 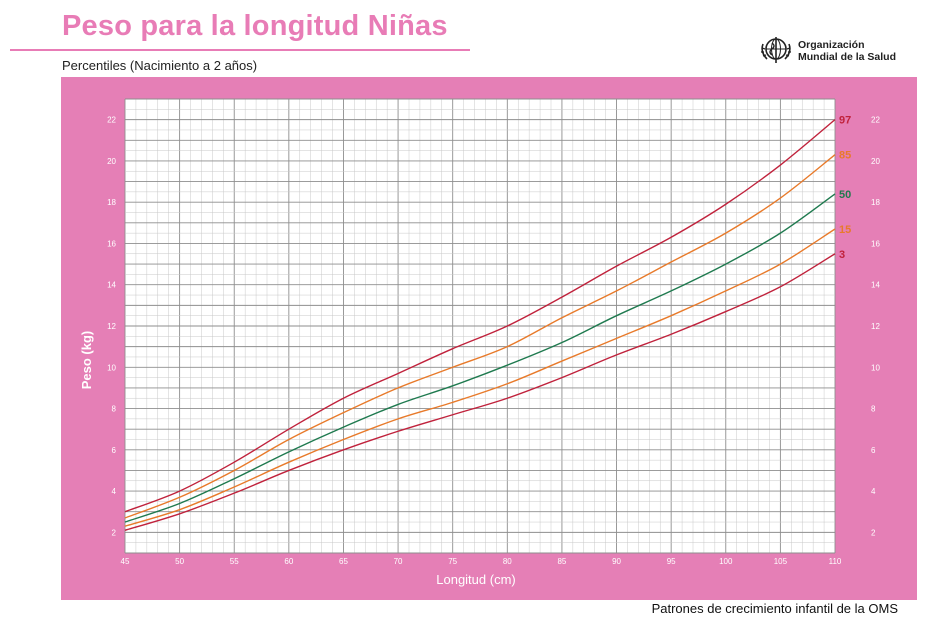 I want to click on y-tick-label-right: 20, so click(x=875, y=161).